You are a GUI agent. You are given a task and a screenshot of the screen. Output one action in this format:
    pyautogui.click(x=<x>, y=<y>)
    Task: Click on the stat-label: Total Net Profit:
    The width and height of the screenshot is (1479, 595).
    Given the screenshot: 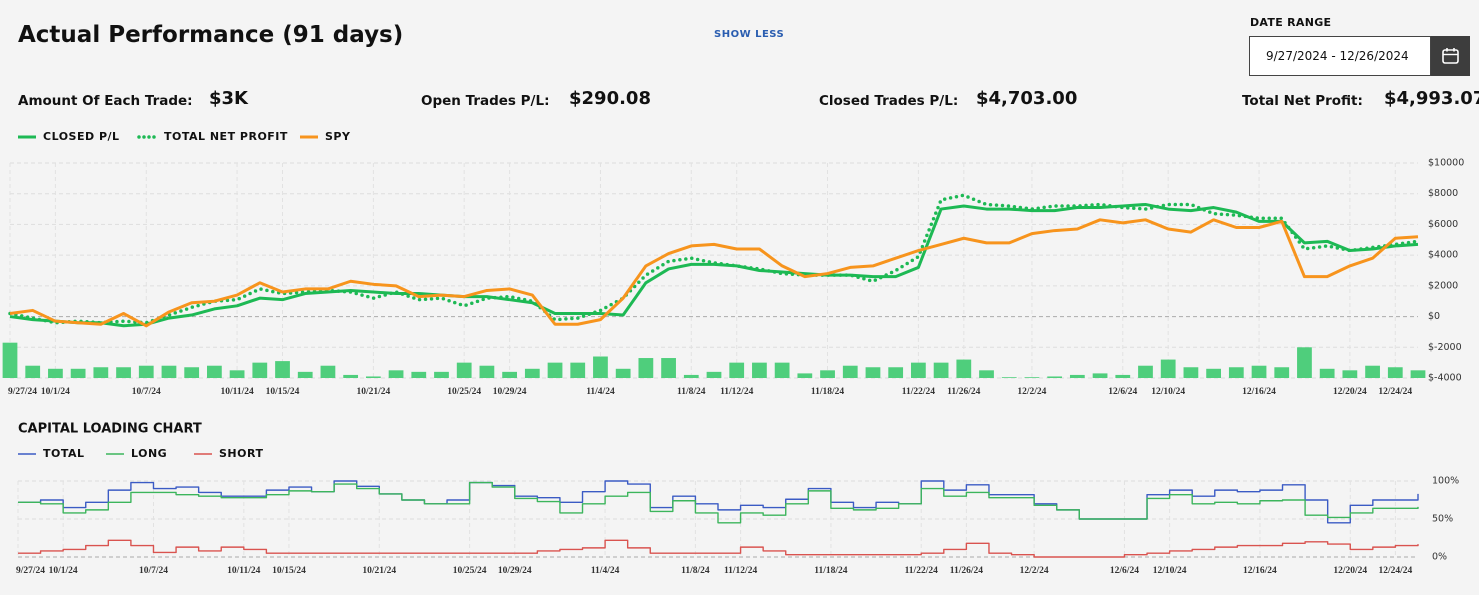 What is the action you would take?
    pyautogui.click(x=1302, y=101)
    